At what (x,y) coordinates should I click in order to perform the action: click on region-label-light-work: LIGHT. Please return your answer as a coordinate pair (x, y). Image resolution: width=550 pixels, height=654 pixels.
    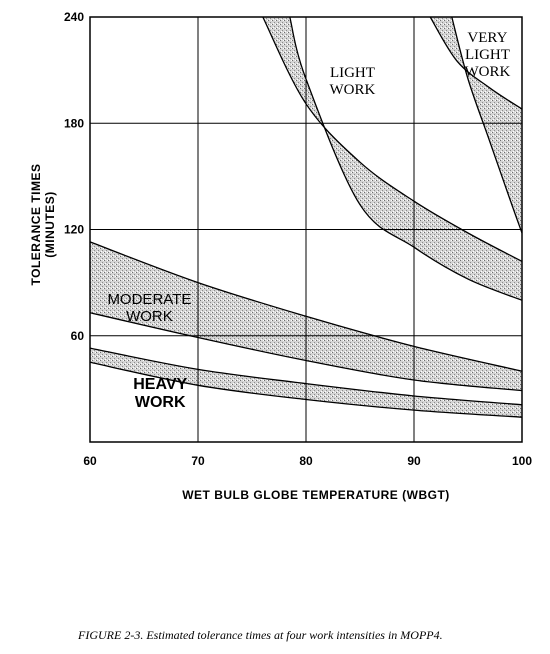
    Looking at the image, I should click on (352, 73).